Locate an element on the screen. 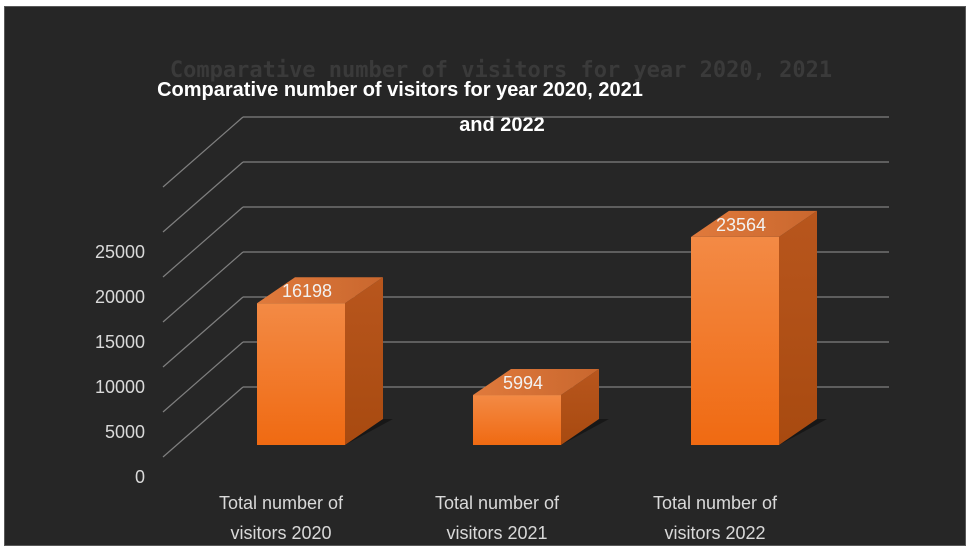 Image resolution: width=969 pixels, height=547 pixels. y-tick-label: 20000 is located at coordinates (120, 297).